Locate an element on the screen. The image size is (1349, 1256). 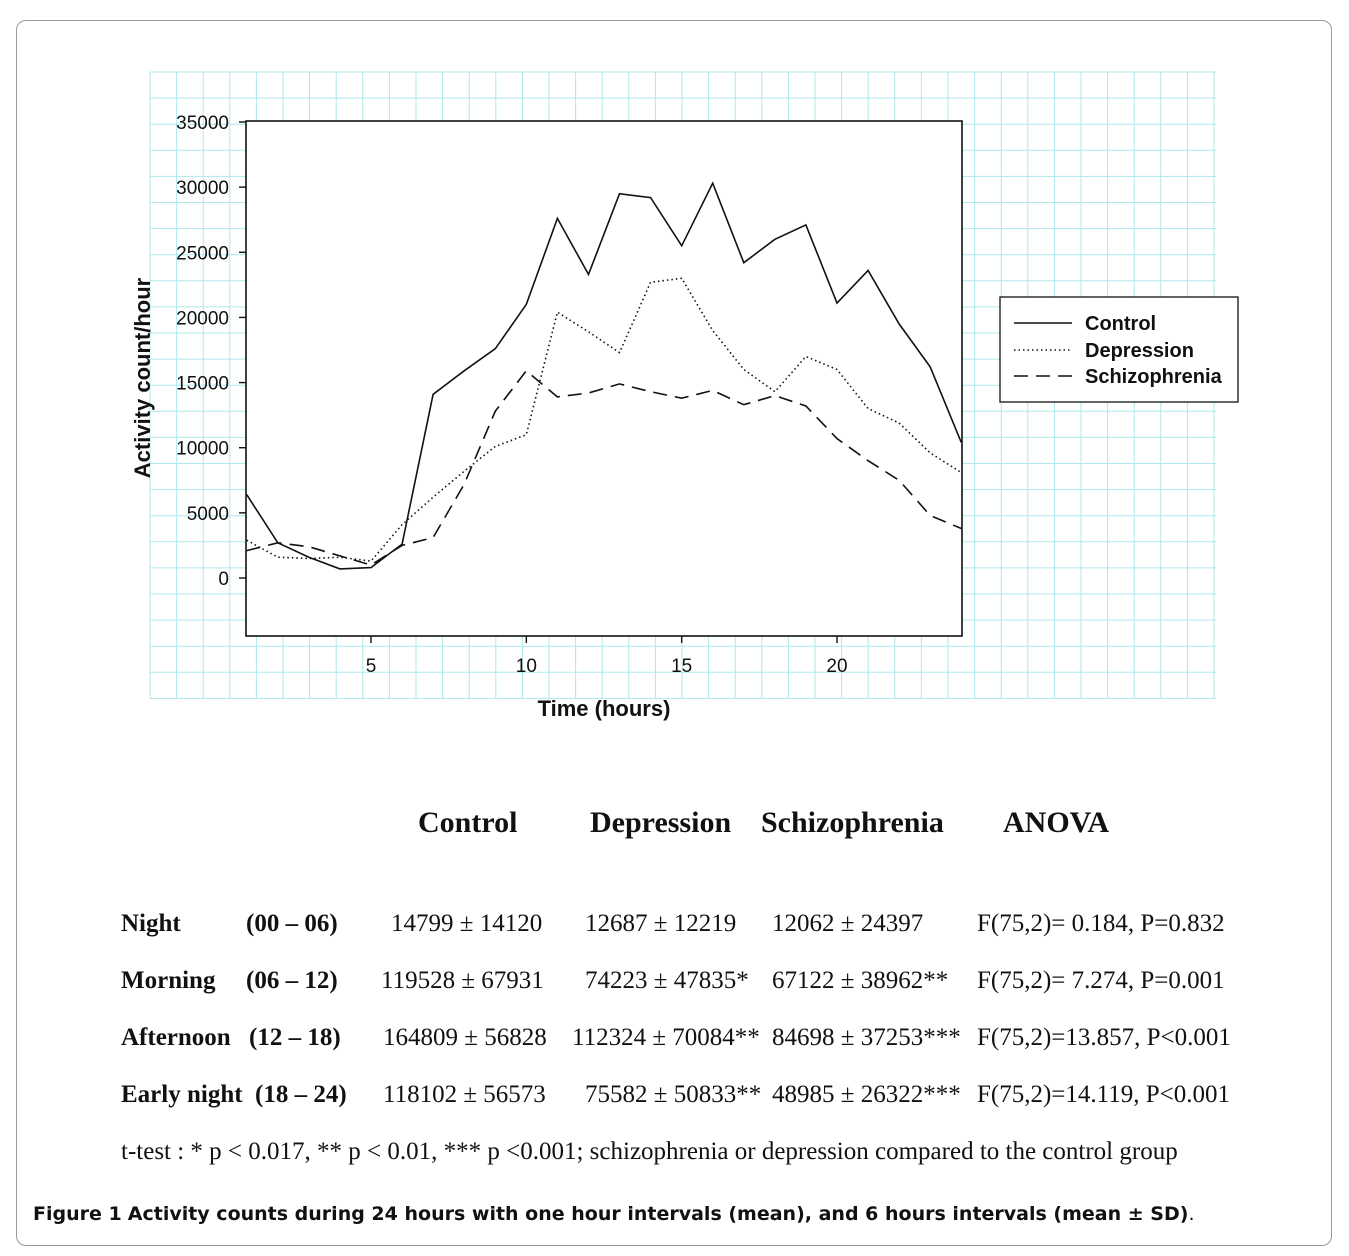
cell-night-control: 14799 ± 14120 is located at coordinates (467, 923).